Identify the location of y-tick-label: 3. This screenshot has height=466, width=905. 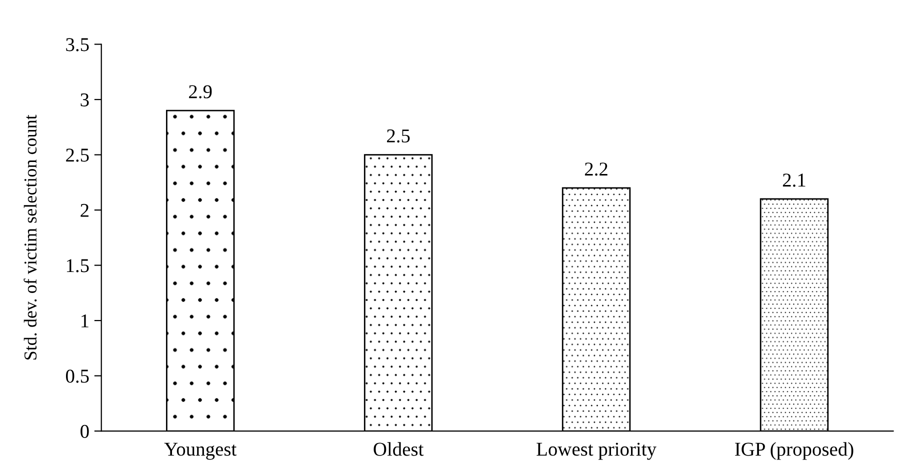
(84, 99).